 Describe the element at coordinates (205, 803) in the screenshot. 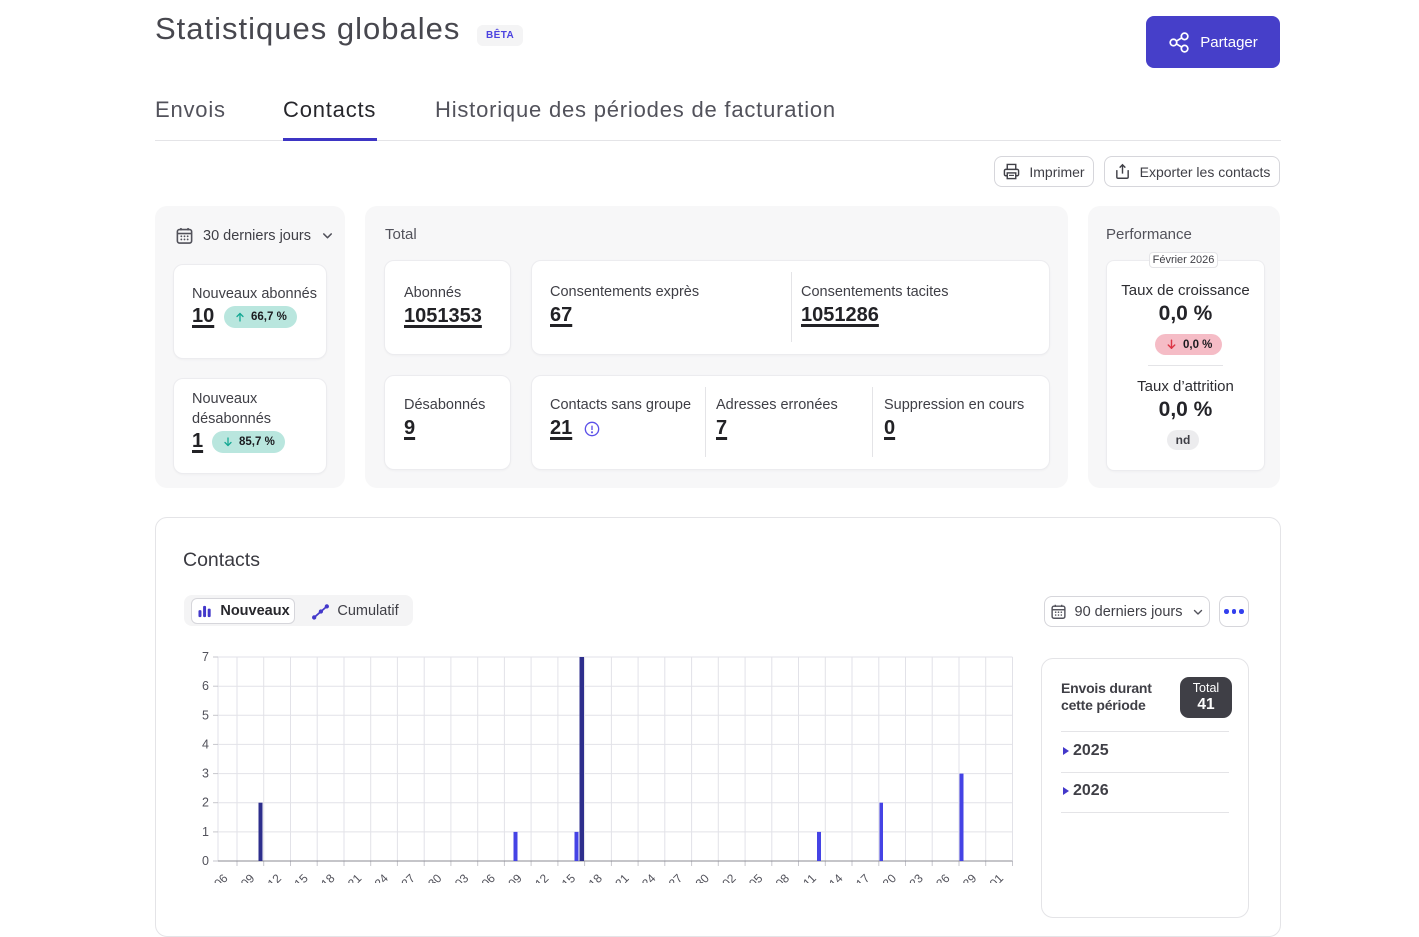

I see `svg-text: 2` at that location.